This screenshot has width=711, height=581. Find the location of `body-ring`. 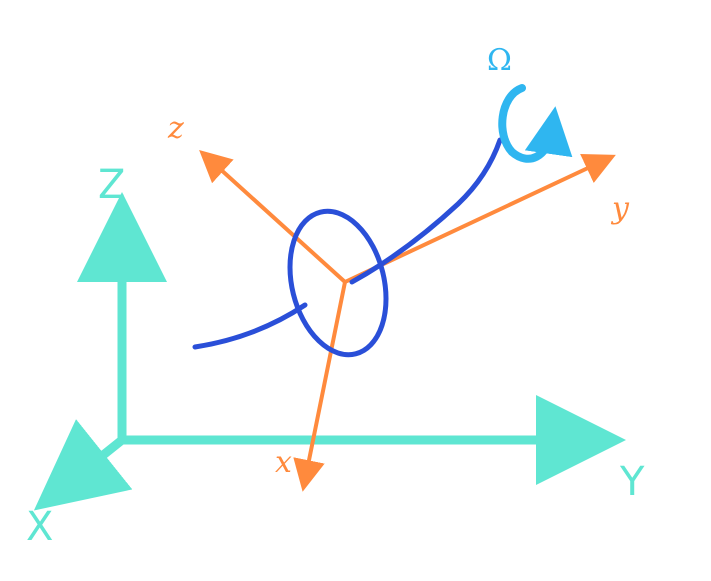

body-ring is located at coordinates (338, 283).